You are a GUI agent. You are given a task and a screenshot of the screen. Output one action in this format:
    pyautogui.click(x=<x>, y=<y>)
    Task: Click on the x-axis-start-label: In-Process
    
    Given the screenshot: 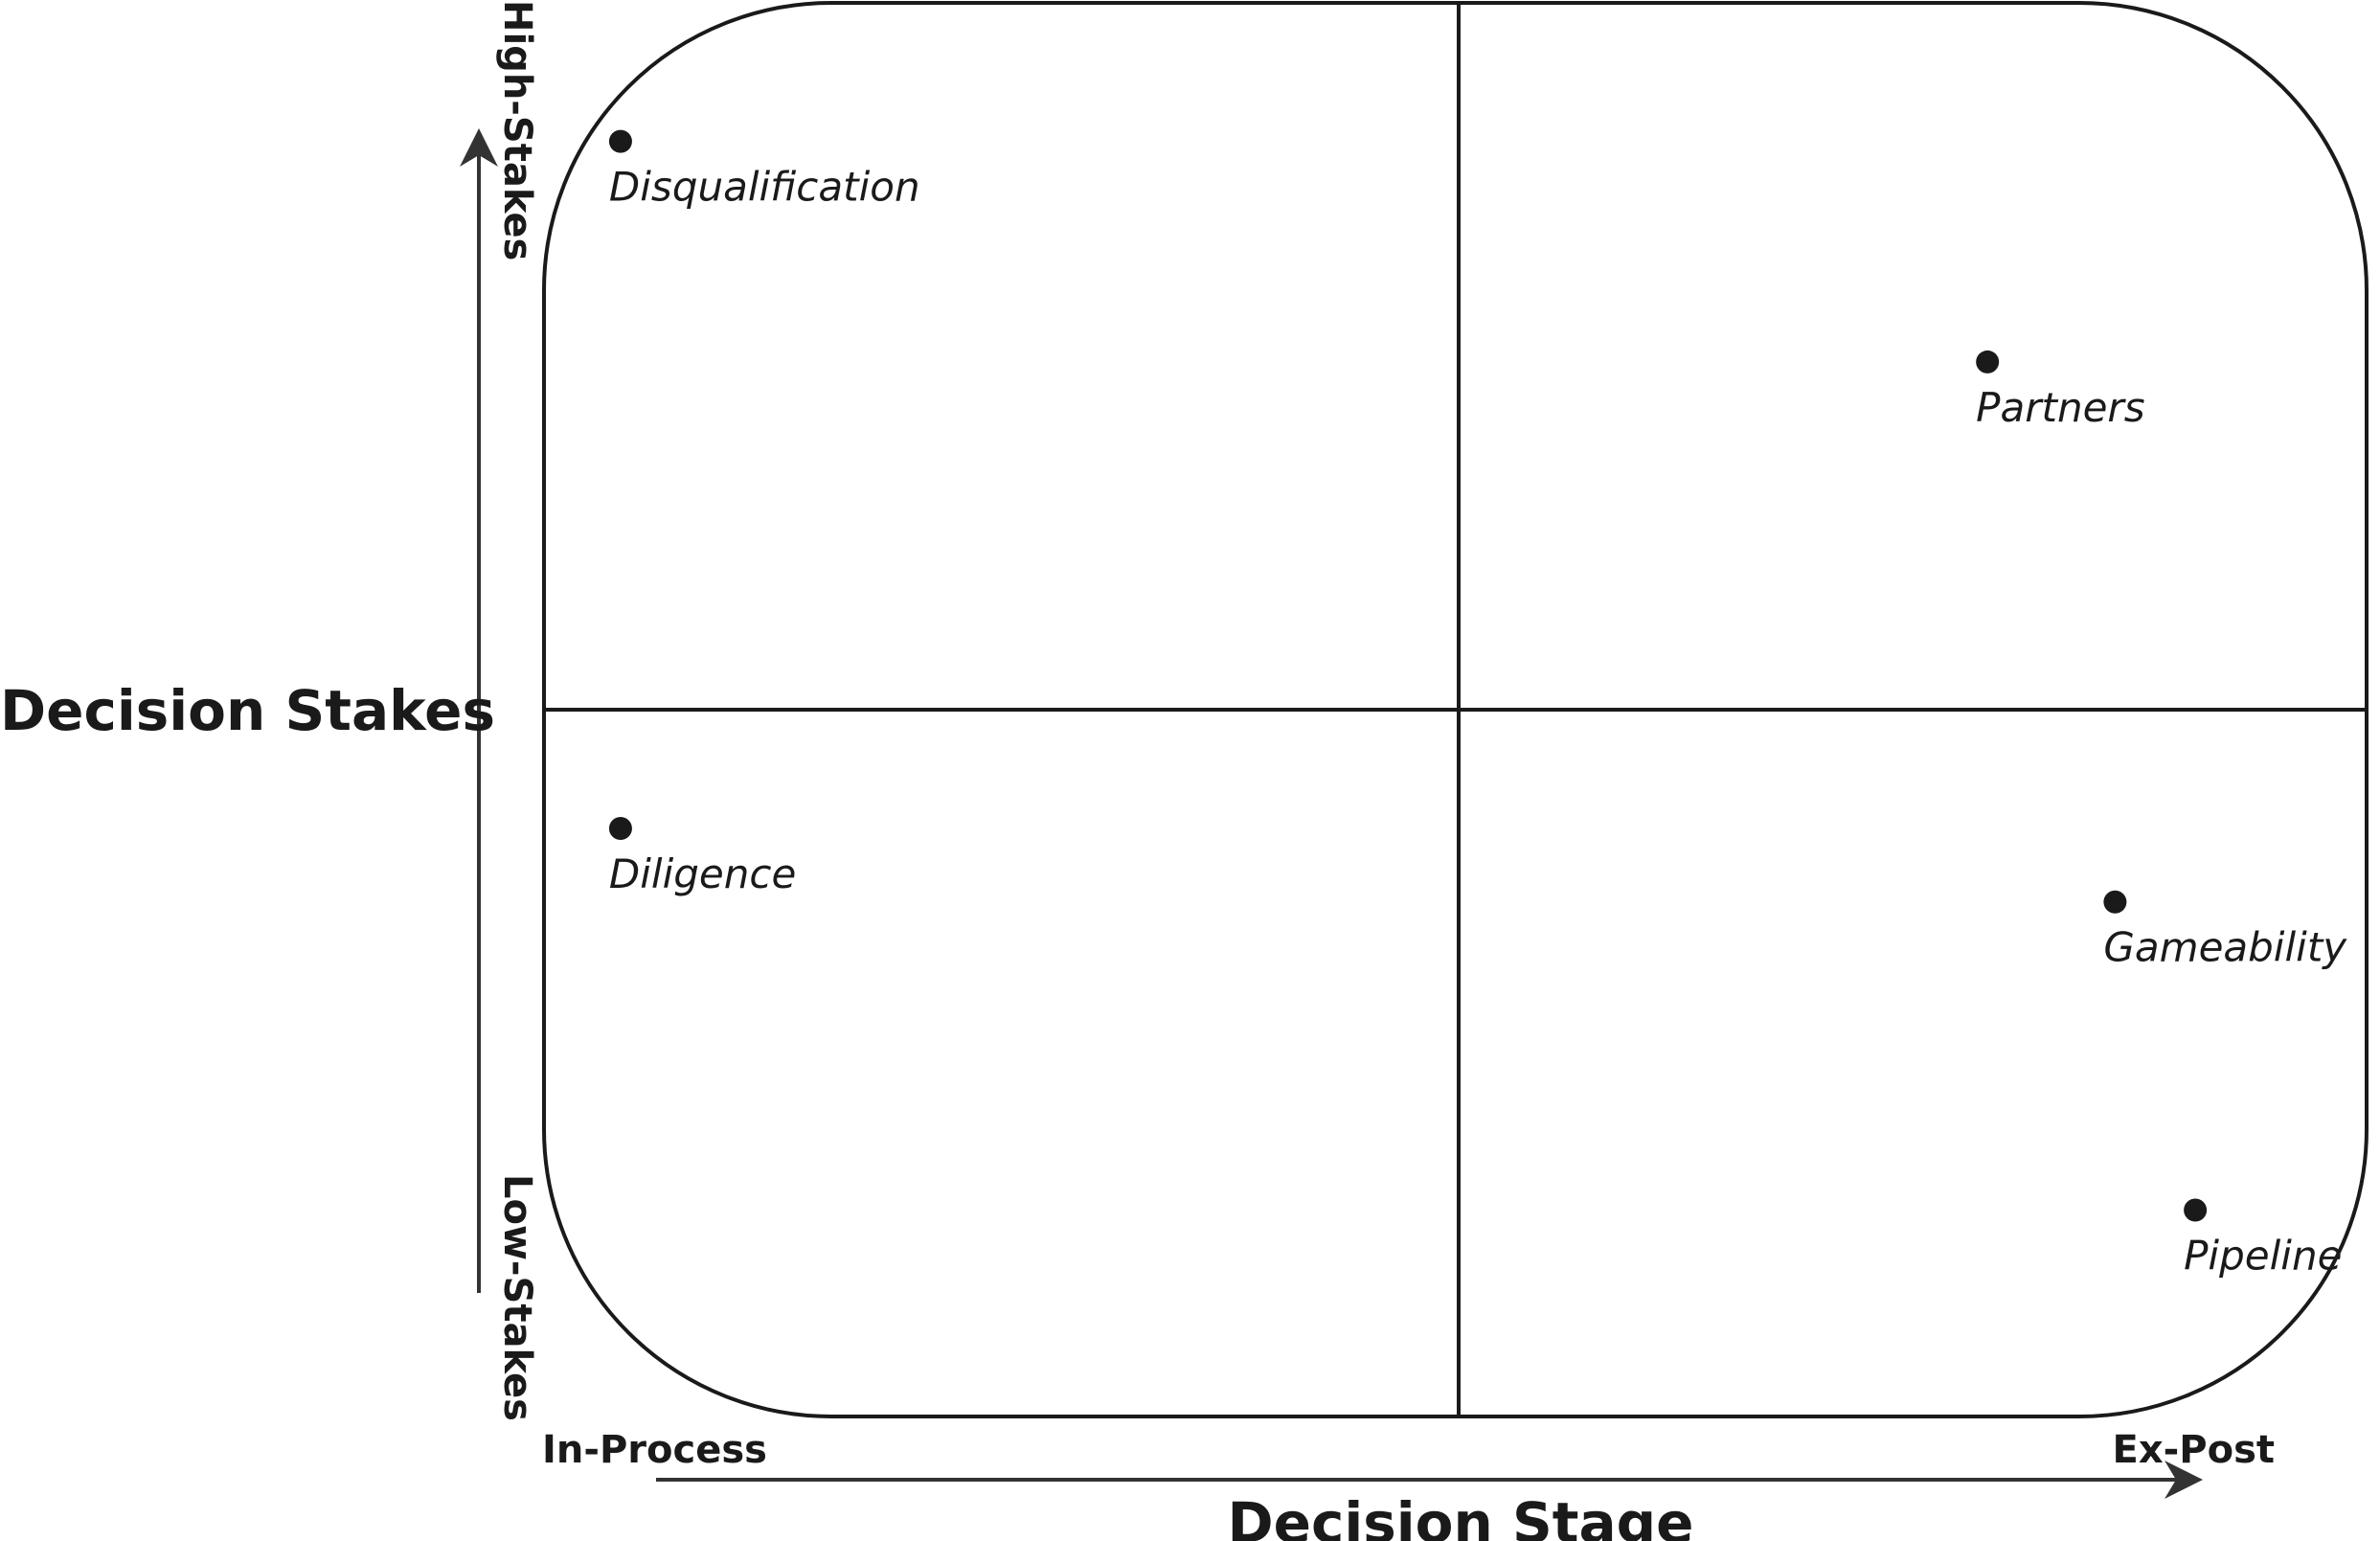 What is the action you would take?
    pyautogui.click(x=654, y=1450)
    